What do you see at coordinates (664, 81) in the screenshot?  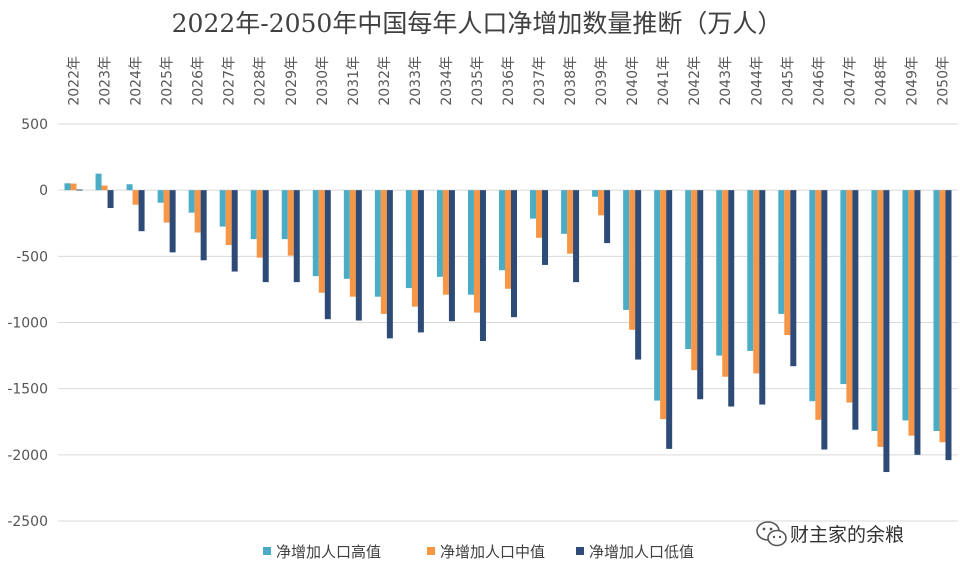 I see `x-tick-label: 2041年` at bounding box center [664, 81].